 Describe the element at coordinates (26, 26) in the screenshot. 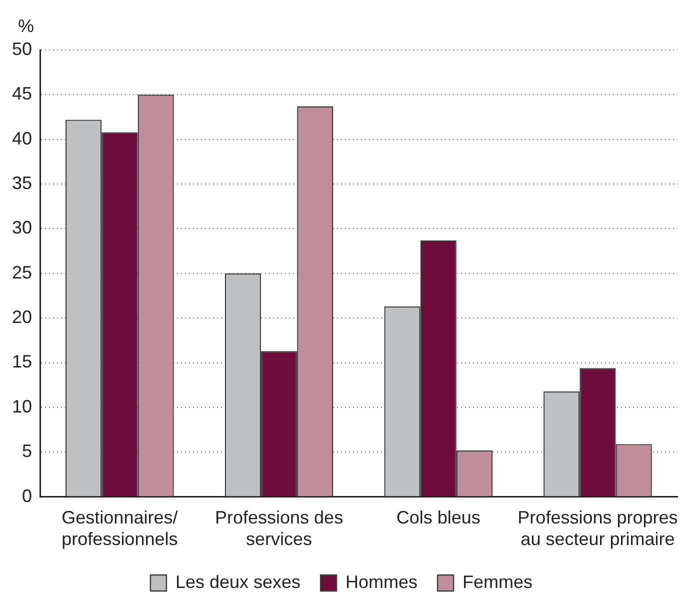

I see `y-axis-title: %` at that location.